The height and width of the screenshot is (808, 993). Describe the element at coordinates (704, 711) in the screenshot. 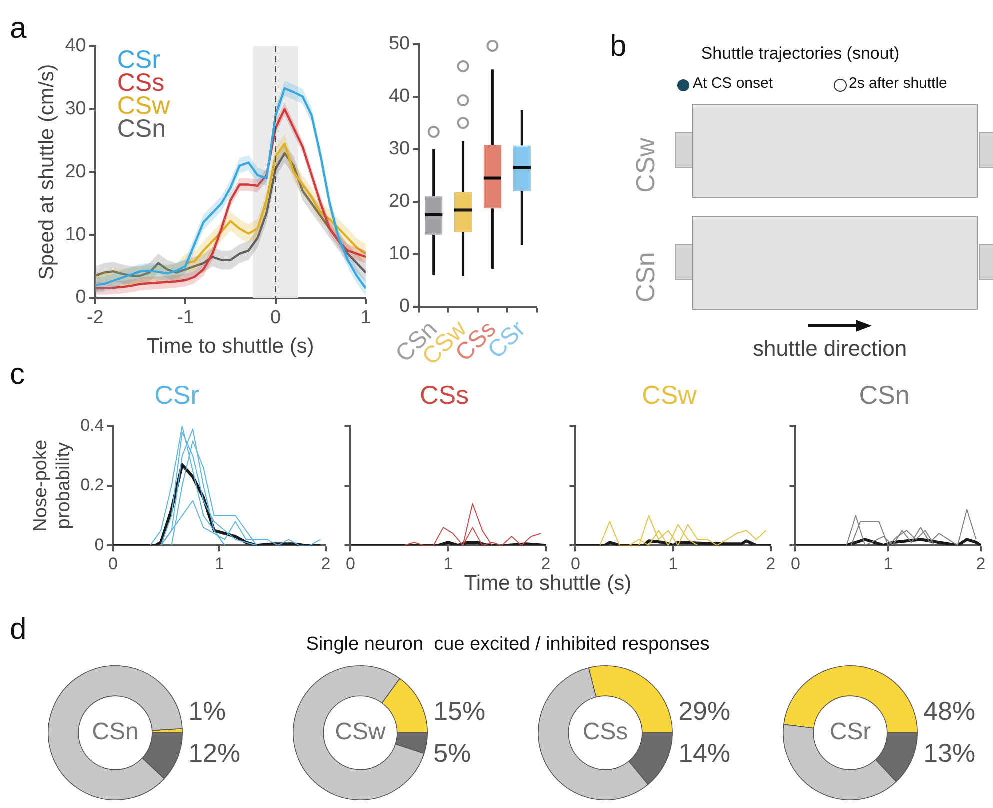

I see `data-label: 29%` at that location.